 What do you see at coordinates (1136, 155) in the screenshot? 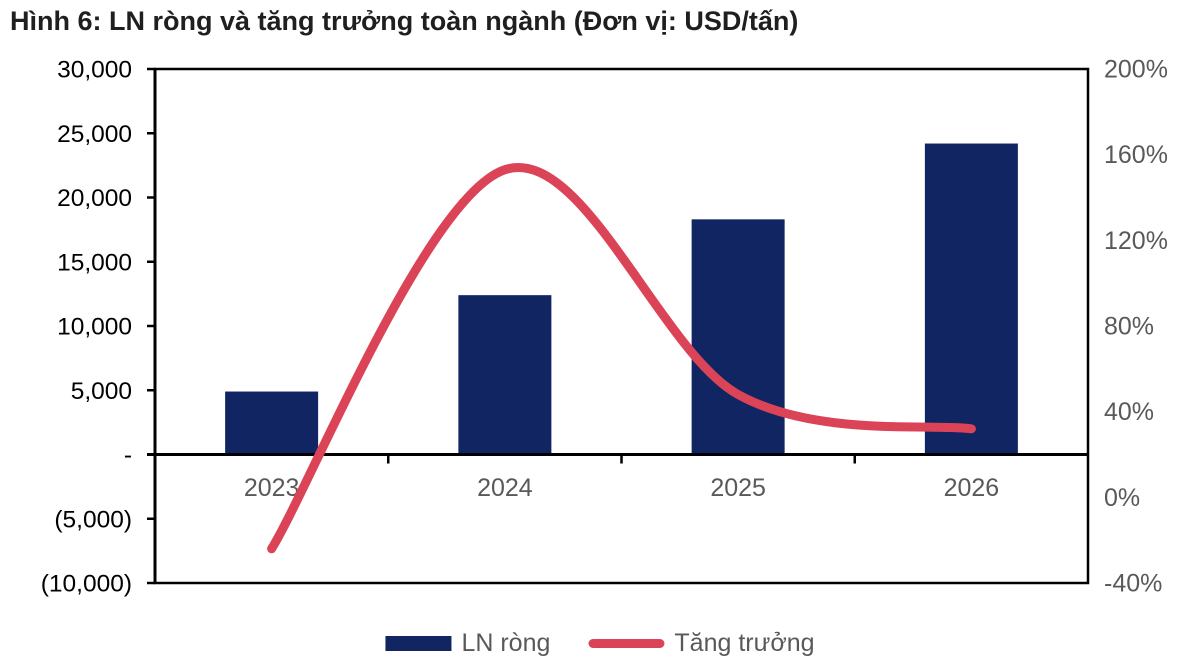
I see `right-axis-tick-label: 160%` at bounding box center [1136, 155].